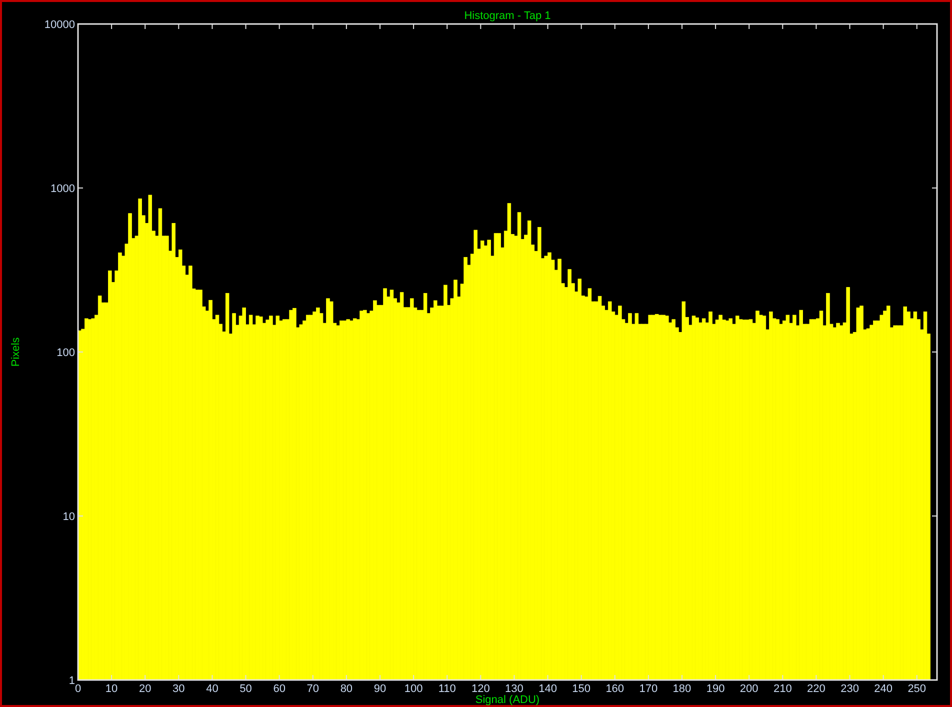 The width and height of the screenshot is (952, 707). What do you see at coordinates (648, 689) in the screenshot?
I see `x-tick-label: 170` at bounding box center [648, 689].